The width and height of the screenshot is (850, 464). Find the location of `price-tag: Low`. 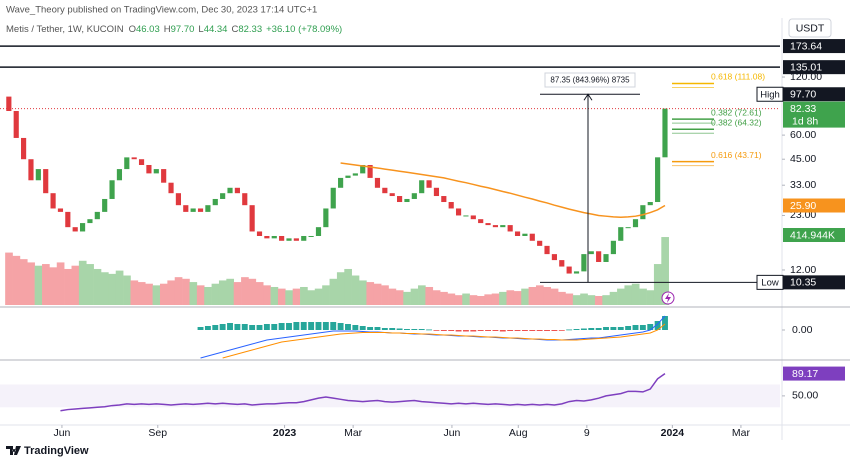

price-tag: Low is located at coordinates (770, 282).